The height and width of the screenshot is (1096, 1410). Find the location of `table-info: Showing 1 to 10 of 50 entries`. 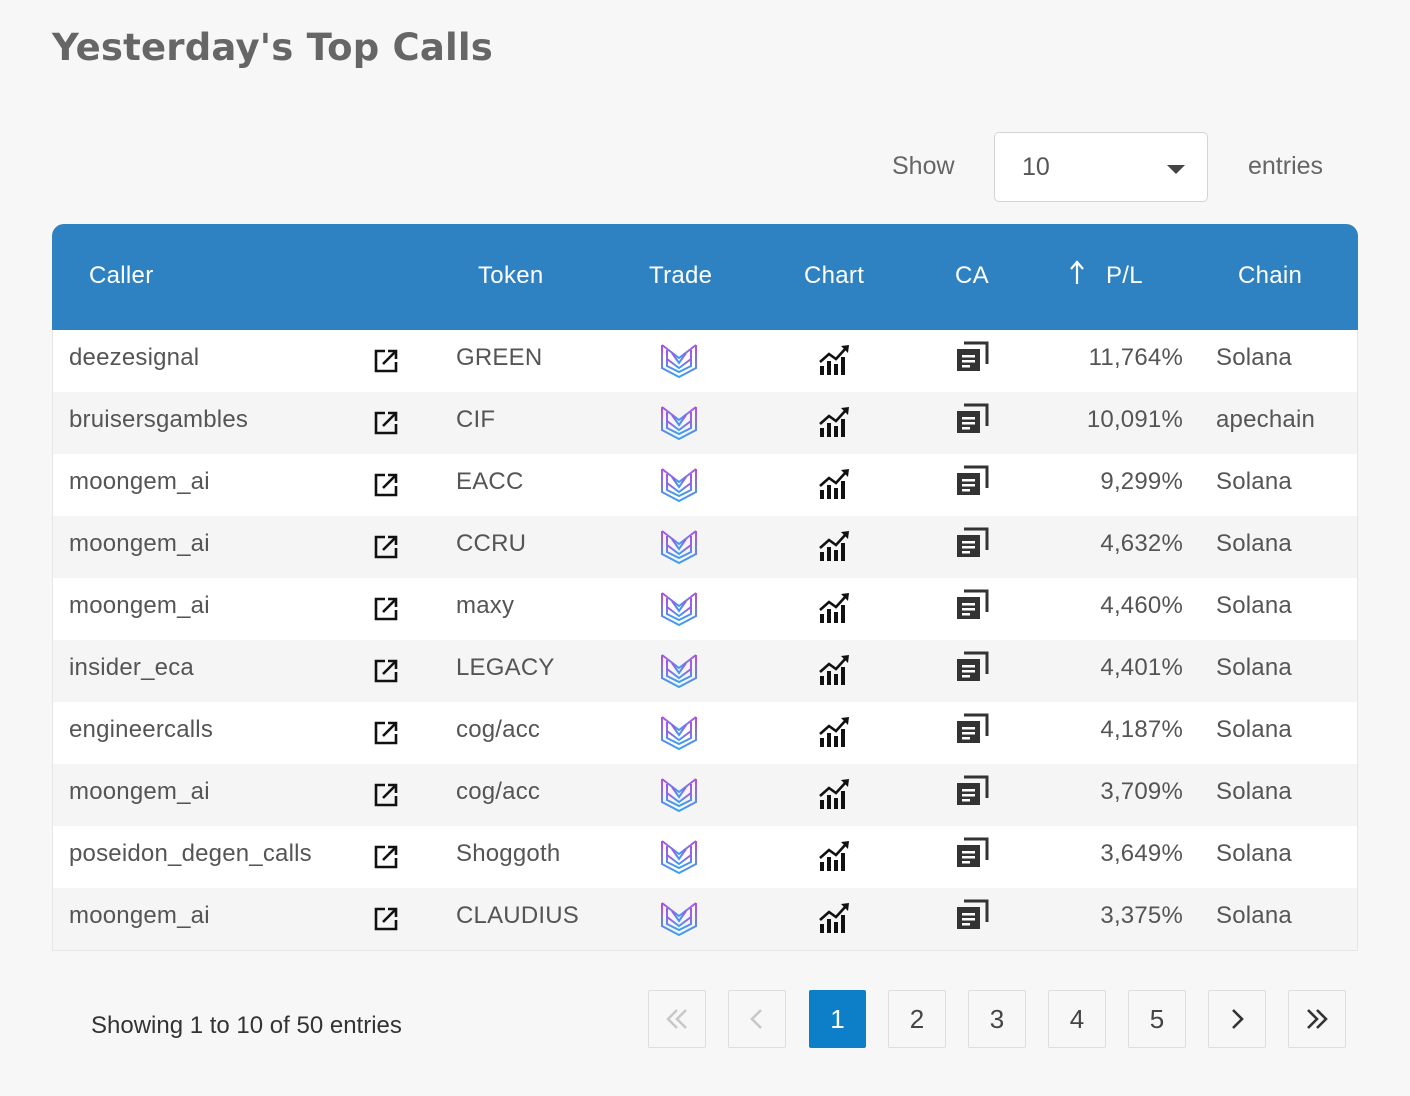

table-info: Showing 1 to 10 of 50 entries is located at coordinates (246, 1025).